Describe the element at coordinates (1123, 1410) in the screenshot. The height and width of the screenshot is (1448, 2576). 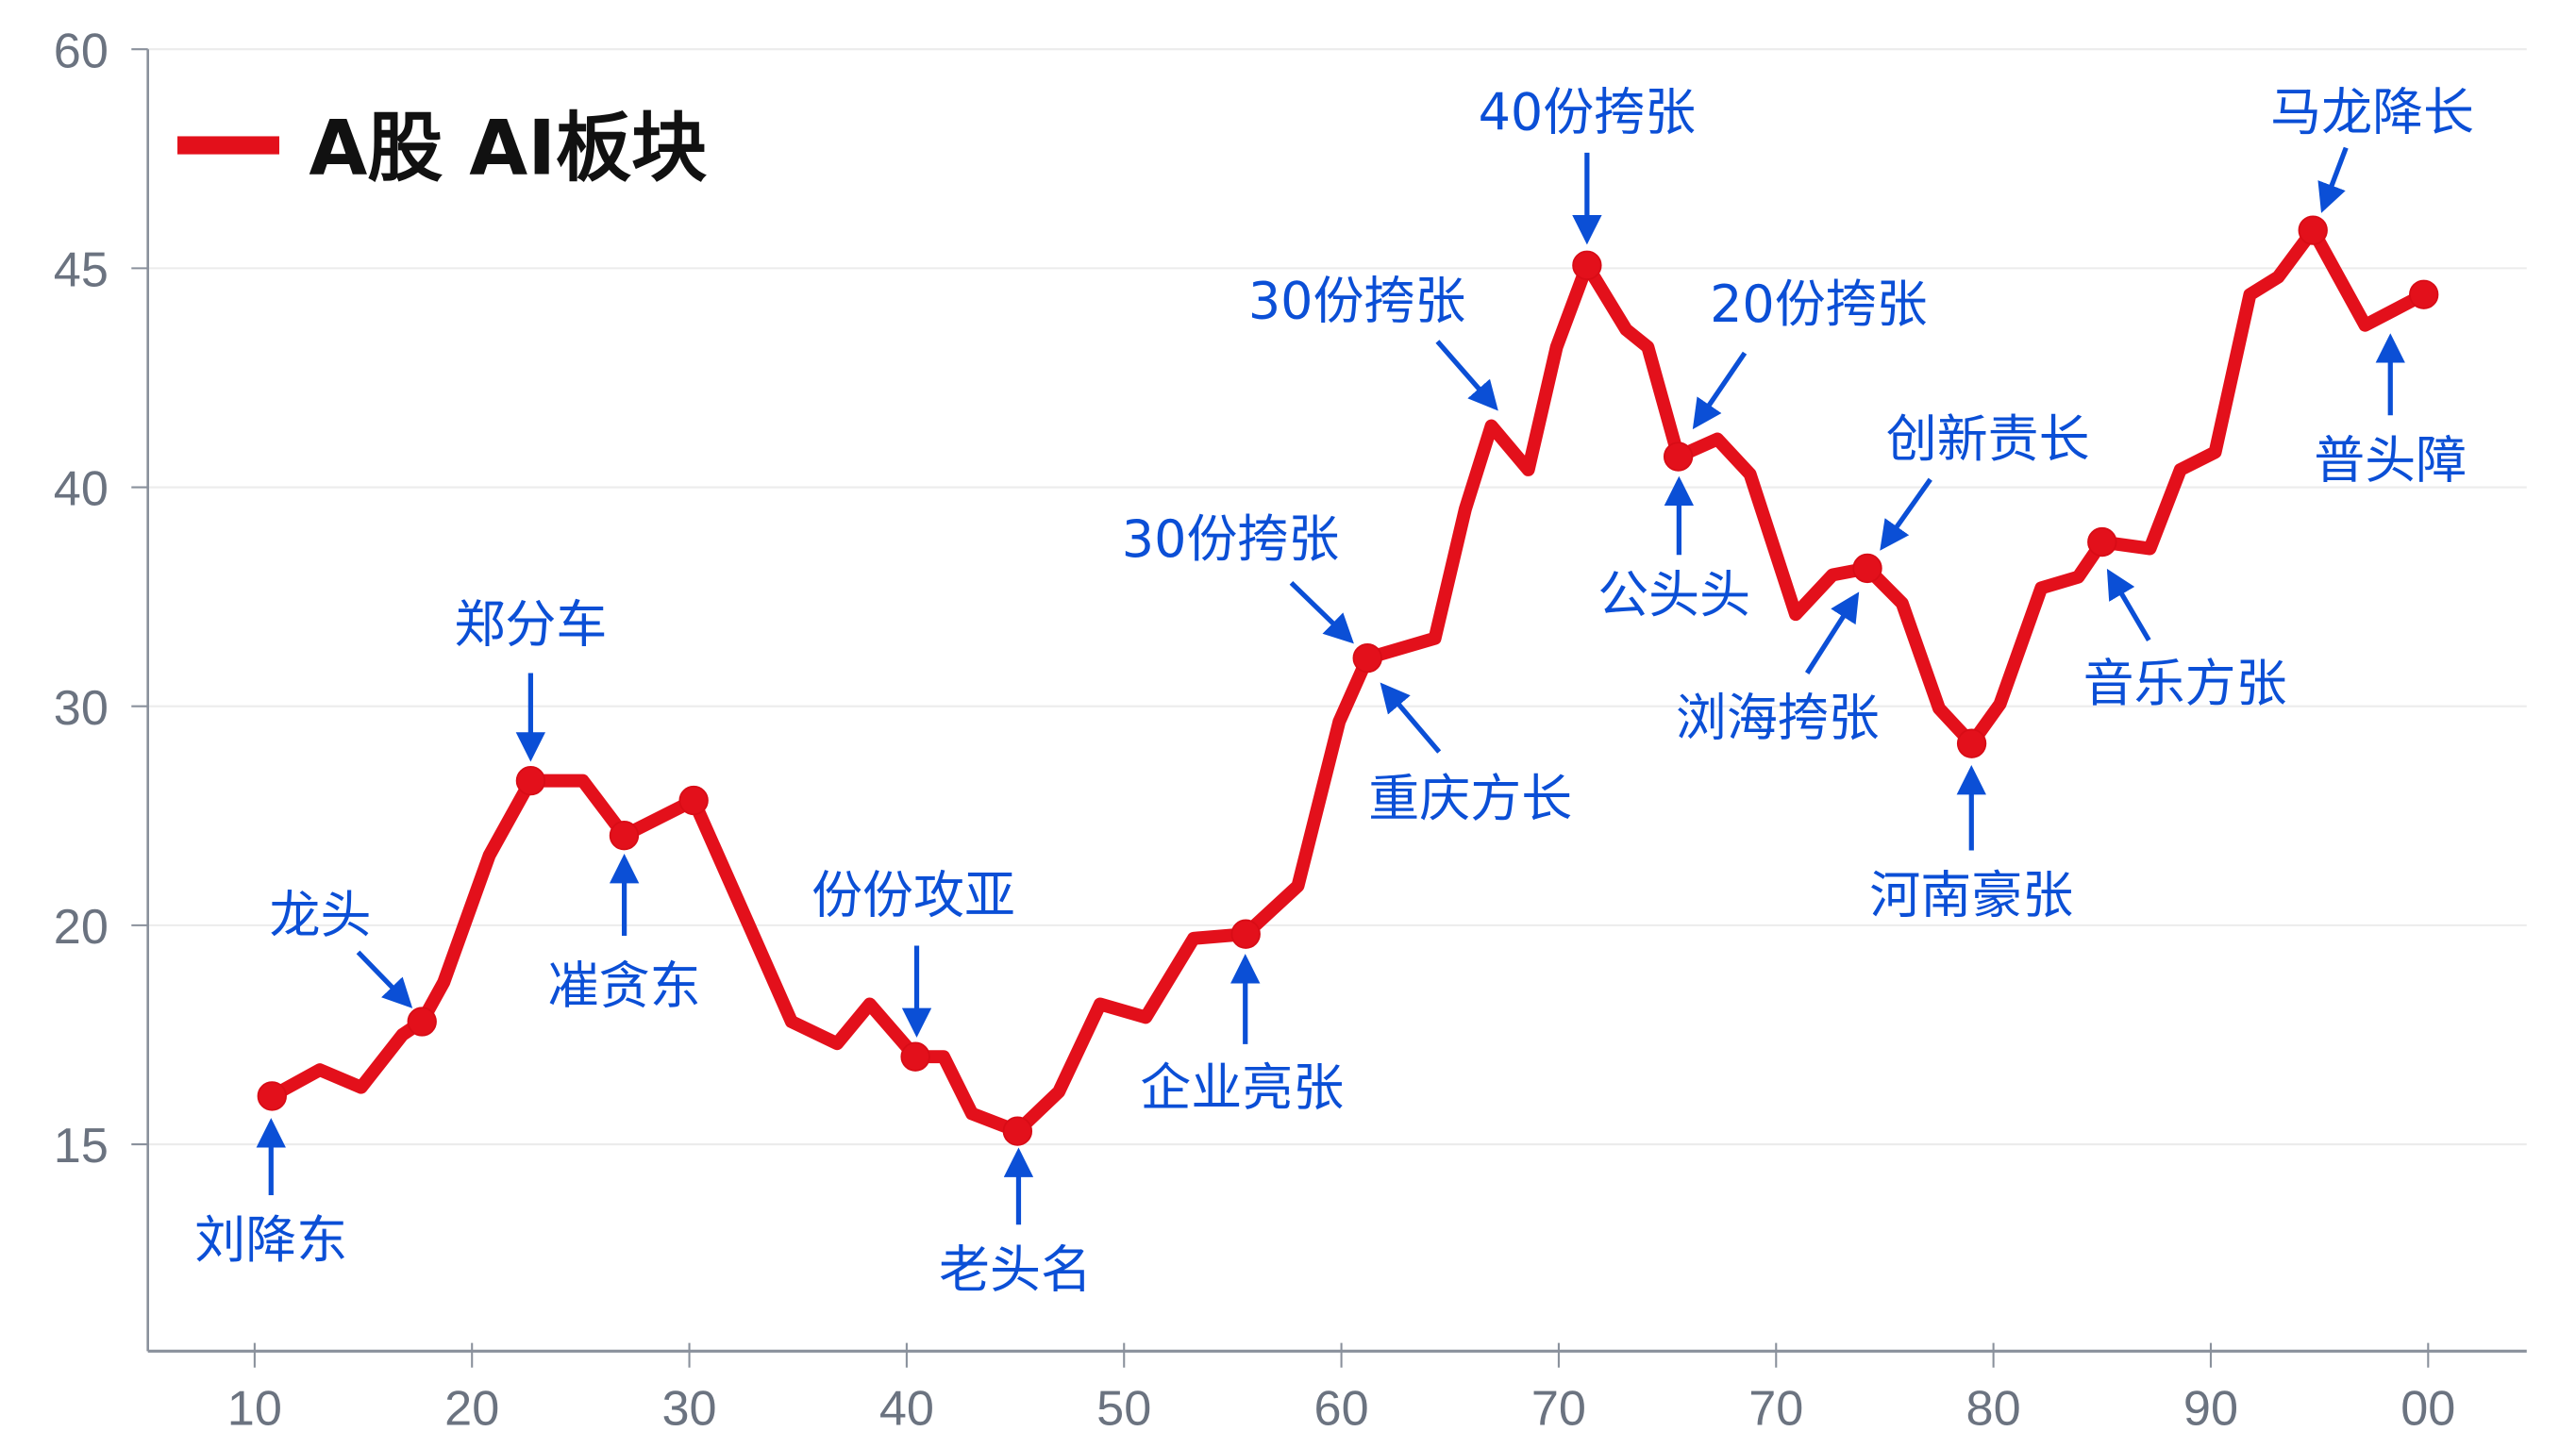
I see `x-tick-label: 50` at that location.